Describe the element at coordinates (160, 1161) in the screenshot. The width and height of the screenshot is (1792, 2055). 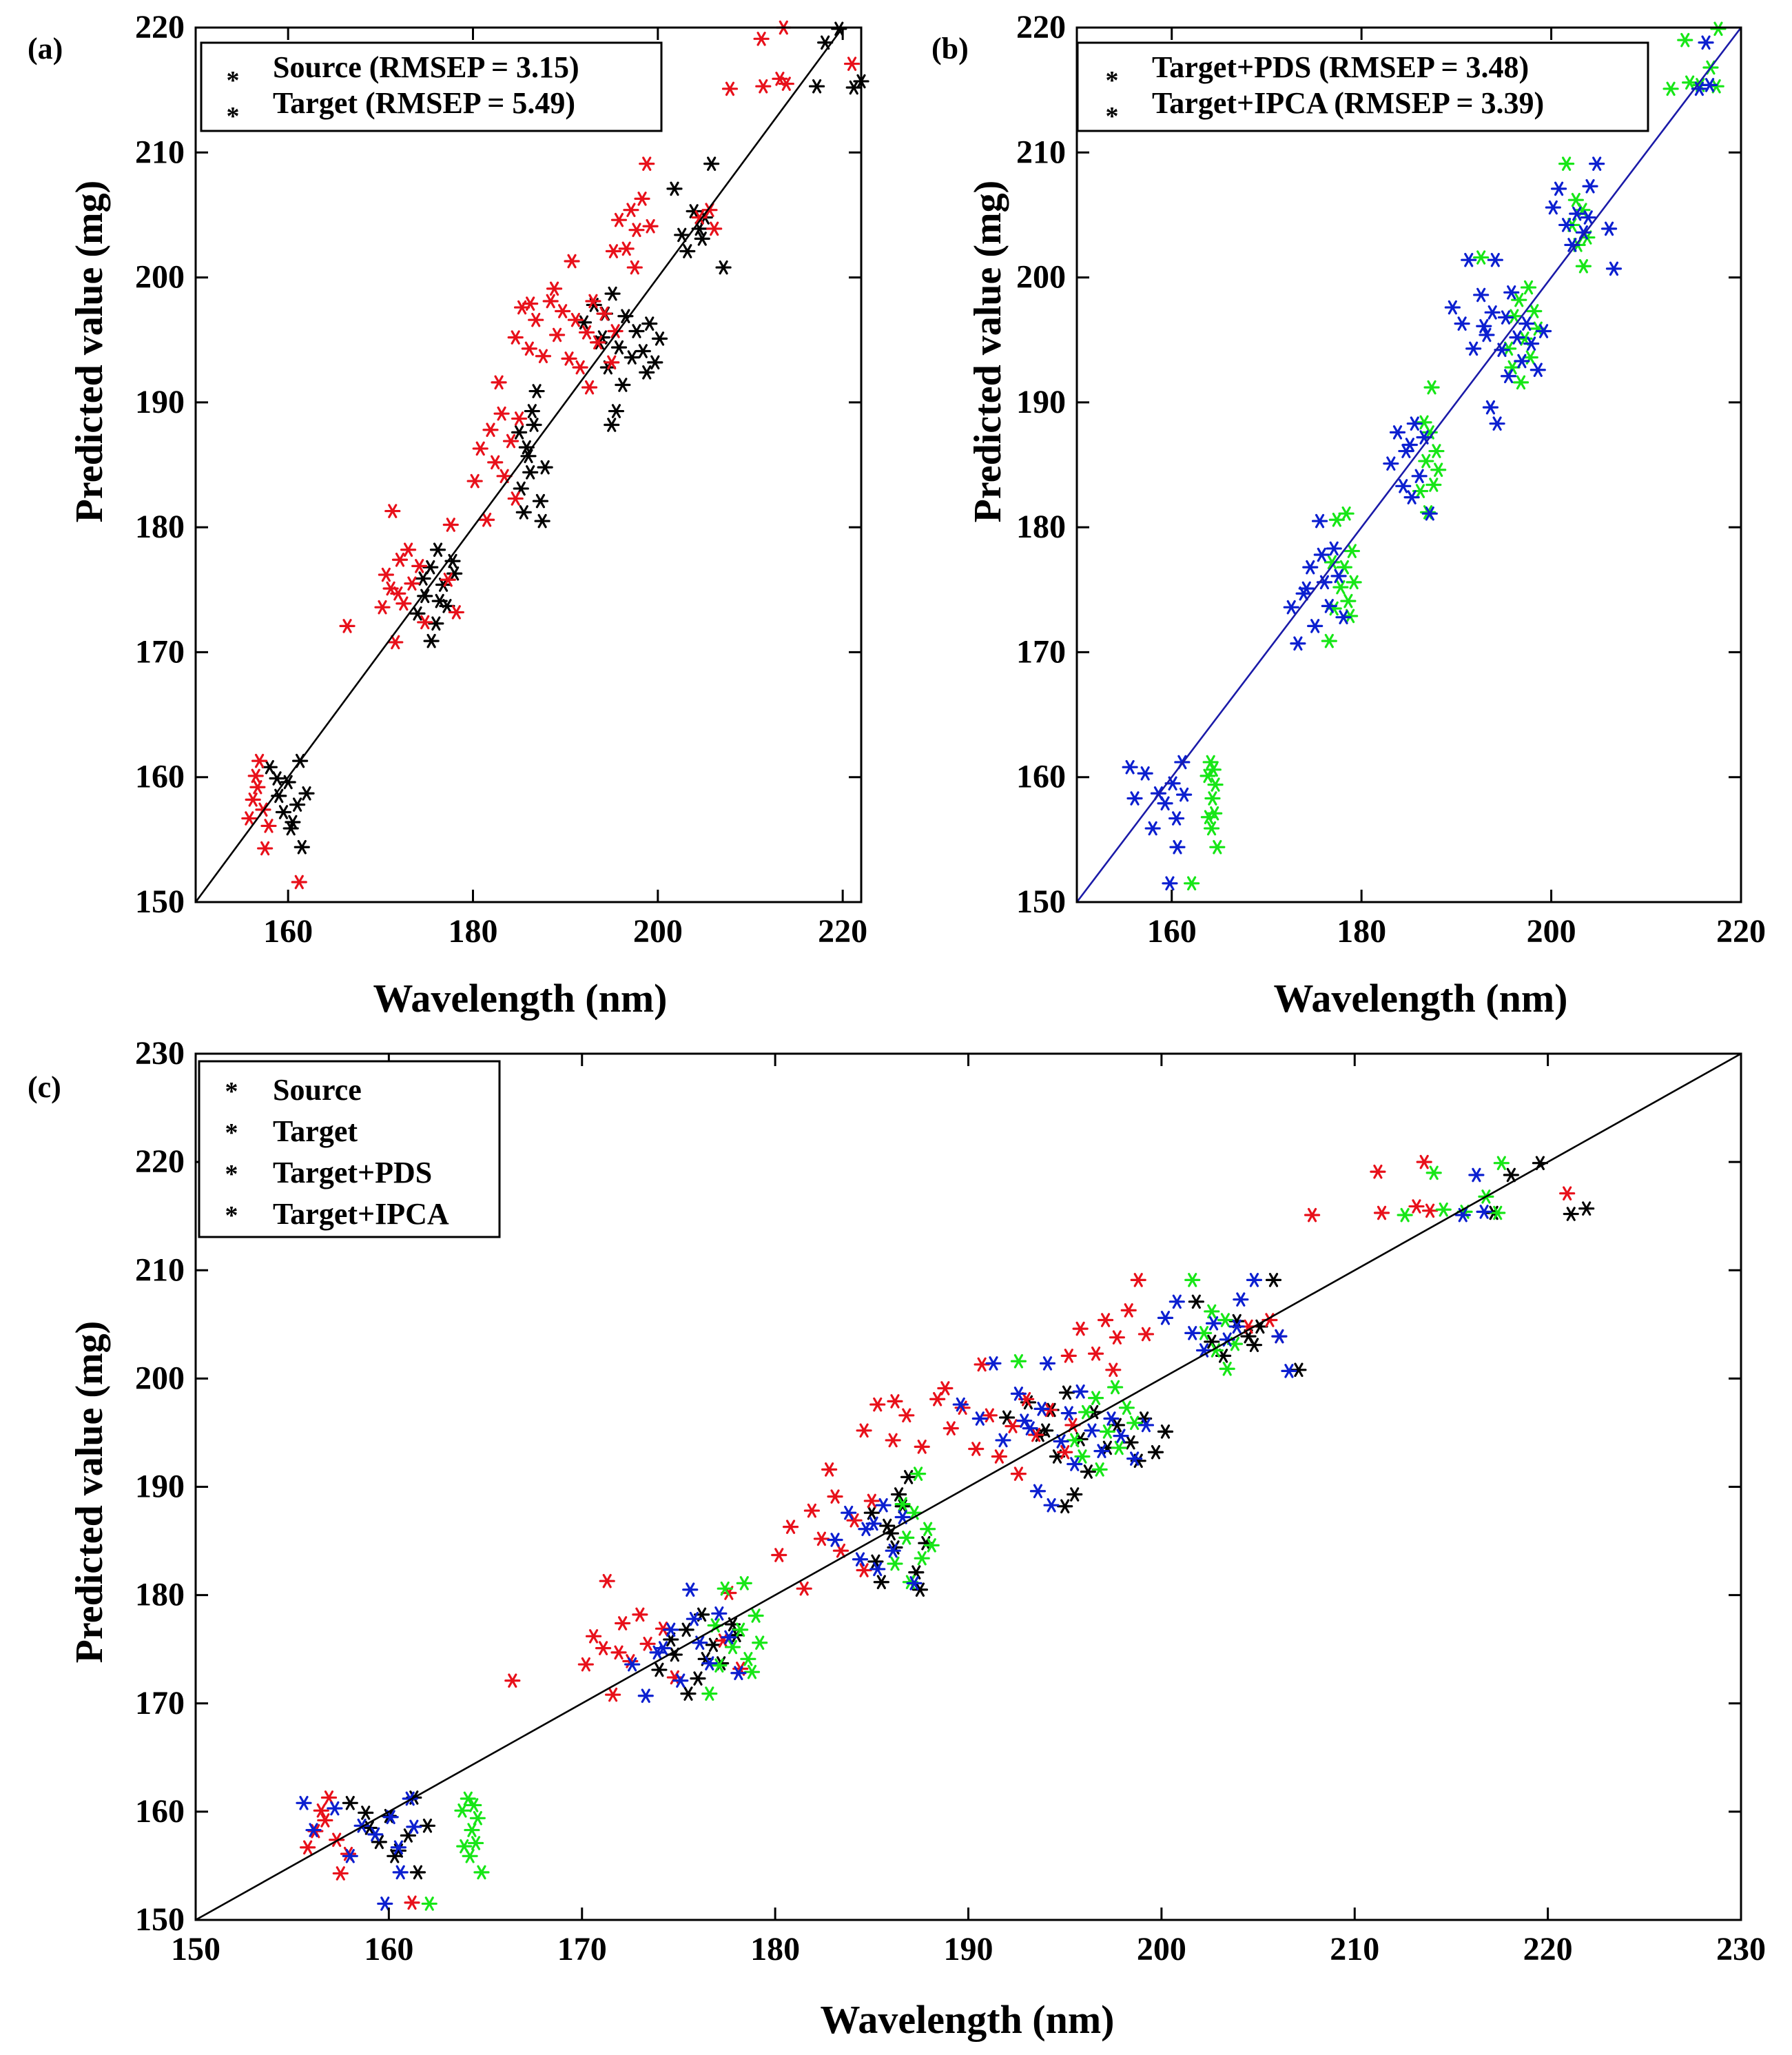
I see `y-tick-label-c-7: 220` at that location.